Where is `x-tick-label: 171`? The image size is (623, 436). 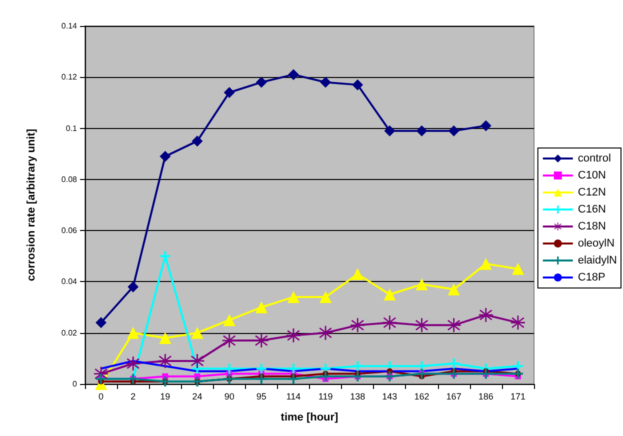 x-tick-label: 171 is located at coordinates (518, 397).